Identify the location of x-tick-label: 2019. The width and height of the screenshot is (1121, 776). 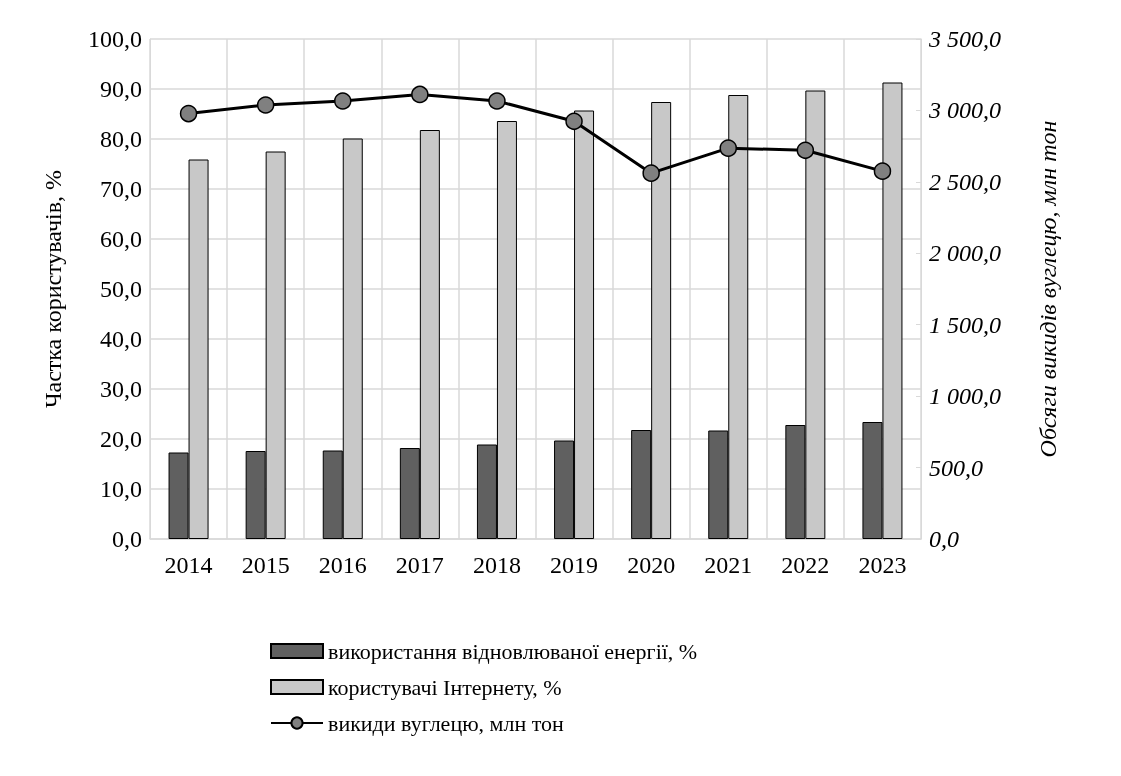
(574, 565).